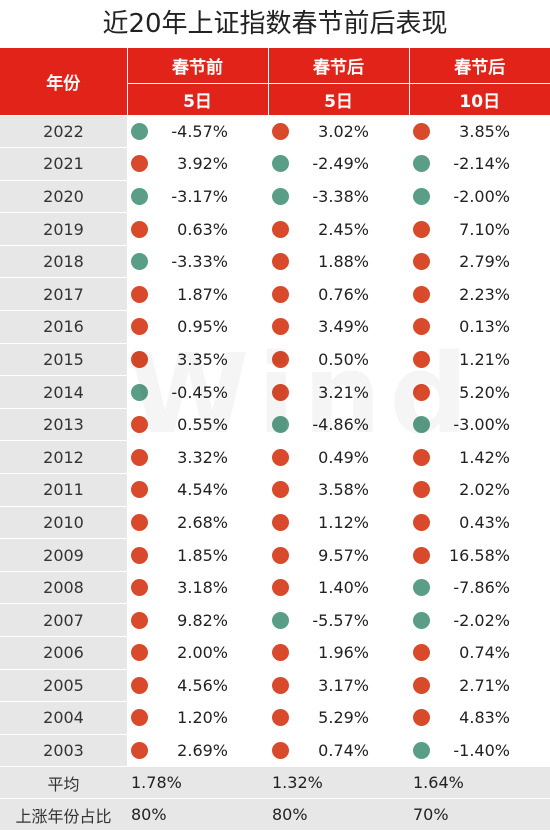 The width and height of the screenshot is (550, 831). Describe the element at coordinates (275, 164) in the screenshot. I see `table-row: 2021 3.92% -2.49% -2.14%` at that location.